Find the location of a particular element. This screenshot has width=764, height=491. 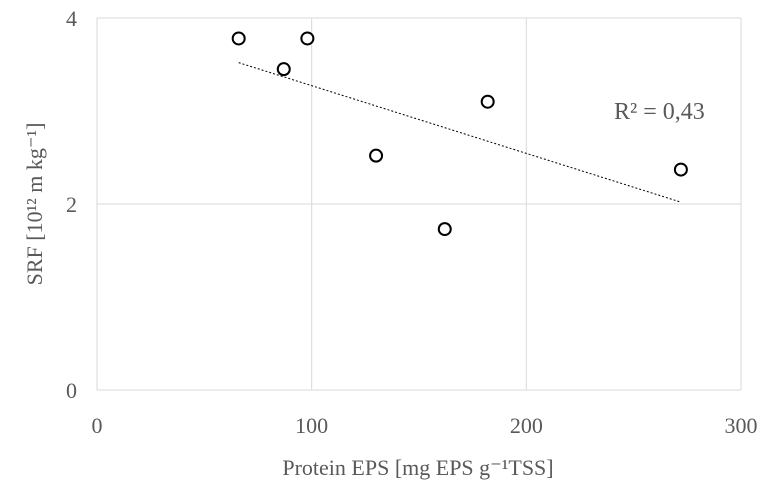

x-tick-label: 300 is located at coordinates (741, 425).